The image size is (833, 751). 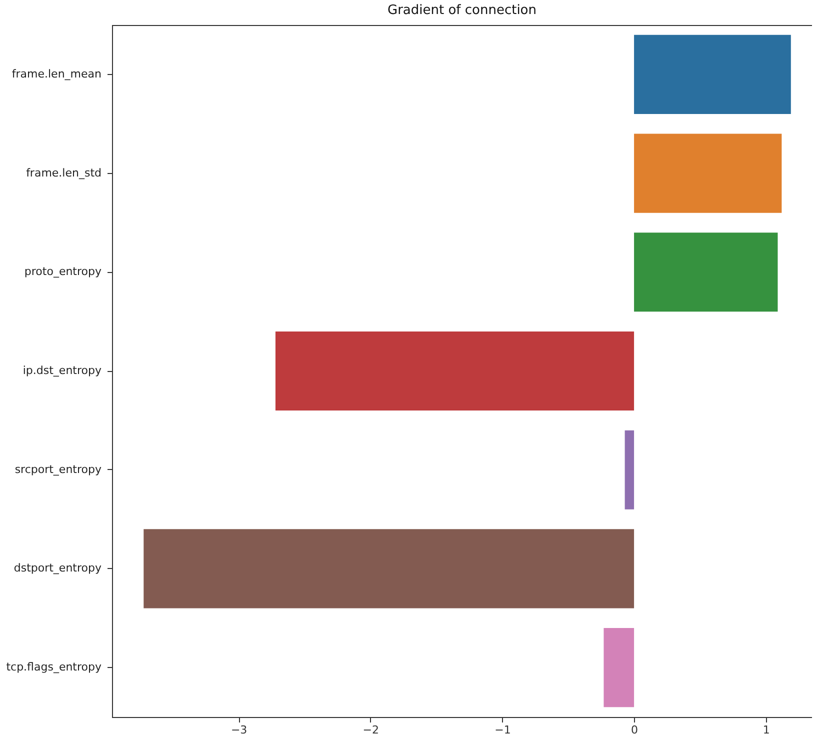 I want to click on y-tick-label: frame.len_std, so click(x=64, y=173).